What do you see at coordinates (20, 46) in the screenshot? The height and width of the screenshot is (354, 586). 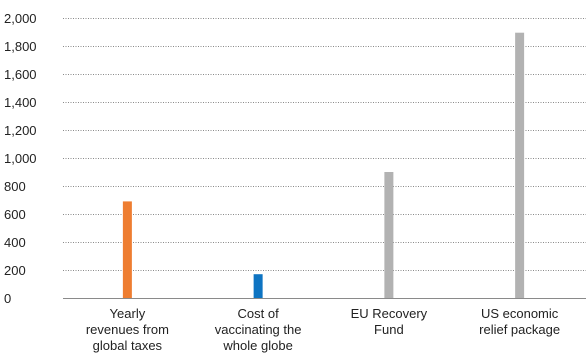 I see `y-tick-label: 1,800` at bounding box center [20, 46].